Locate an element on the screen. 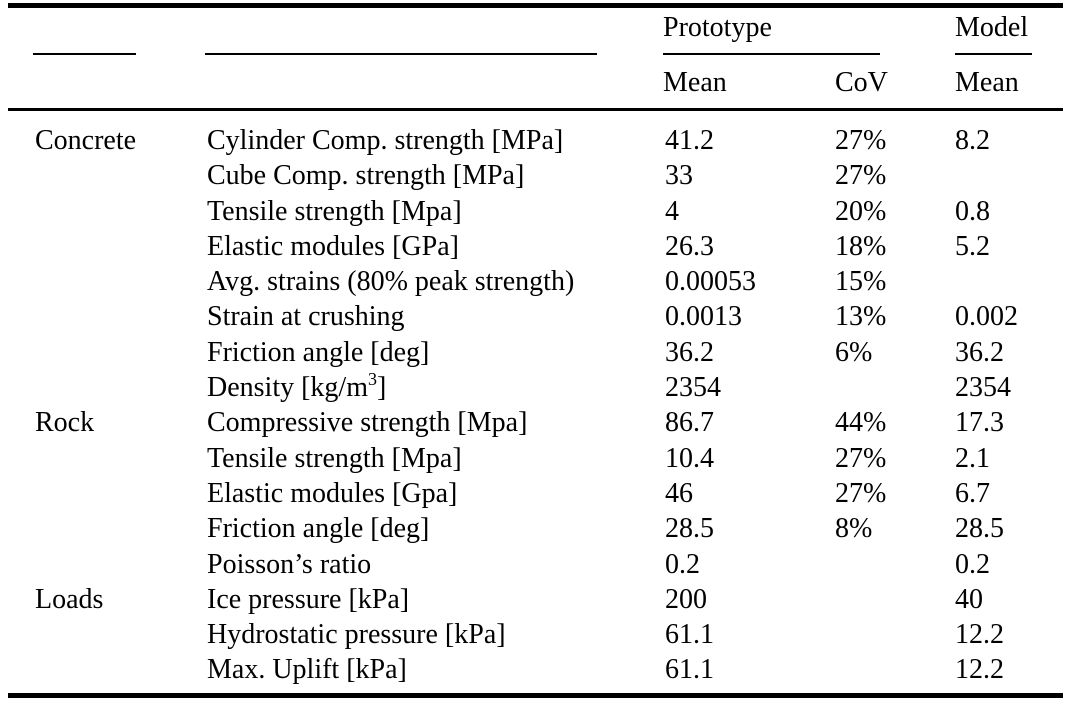  model-mean-cell: 2.1 is located at coordinates (972, 458).